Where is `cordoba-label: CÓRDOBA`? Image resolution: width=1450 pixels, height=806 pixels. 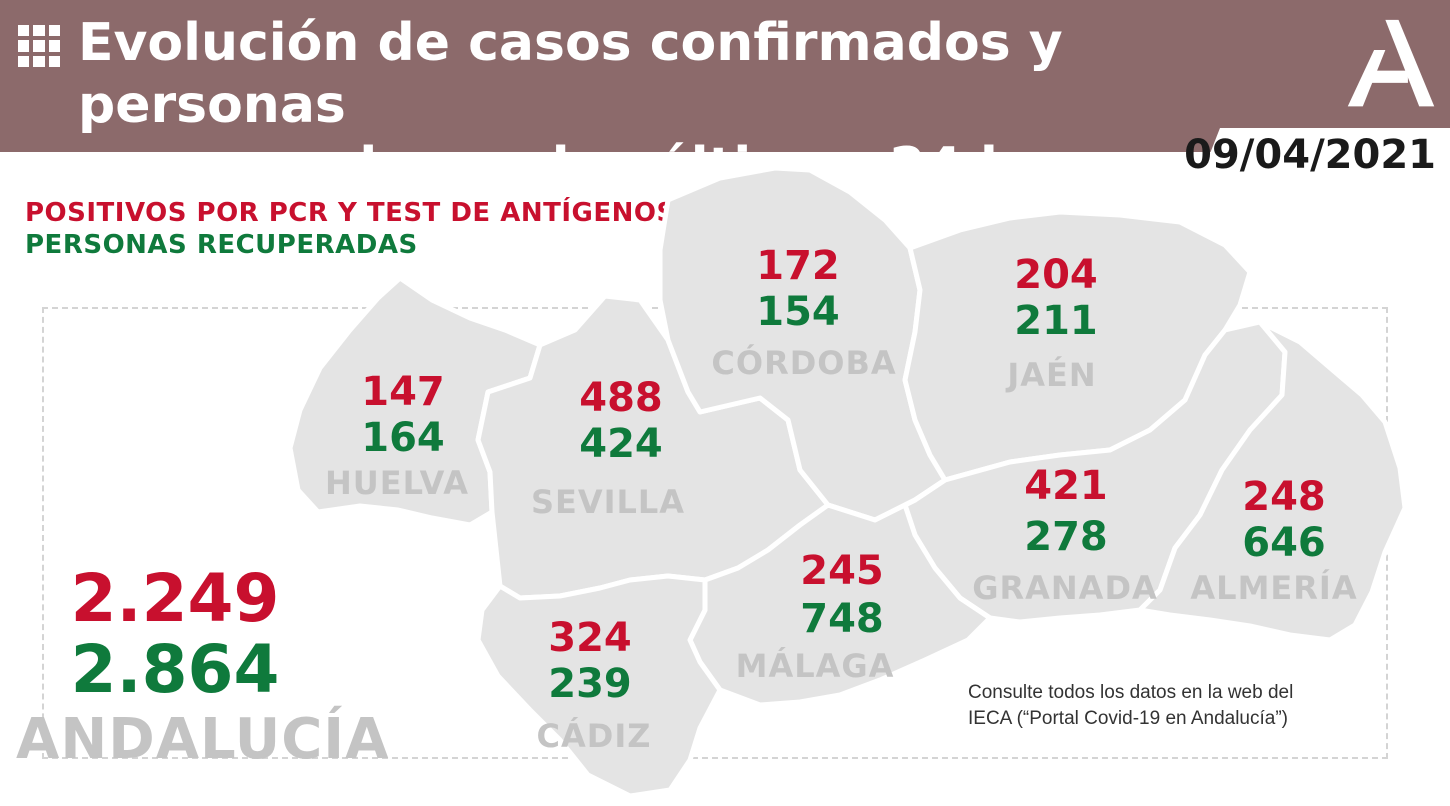
cordoba-label: CÓRDOBA is located at coordinates (804, 363).